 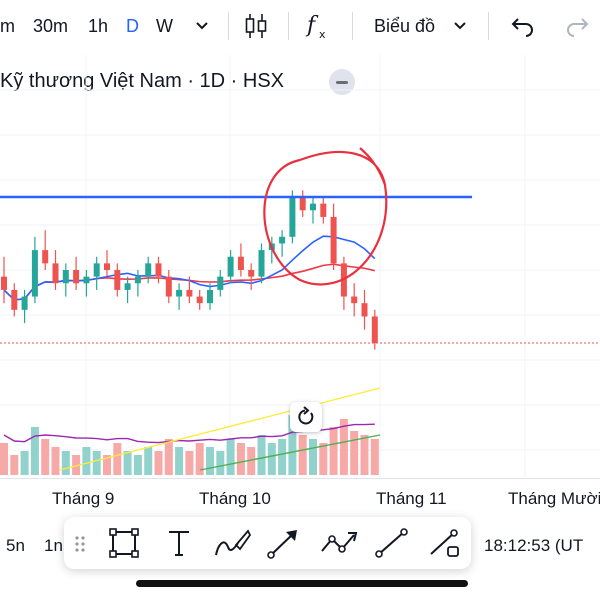 I want to click on time-axis-label: Tháng 11, so click(x=411, y=498).